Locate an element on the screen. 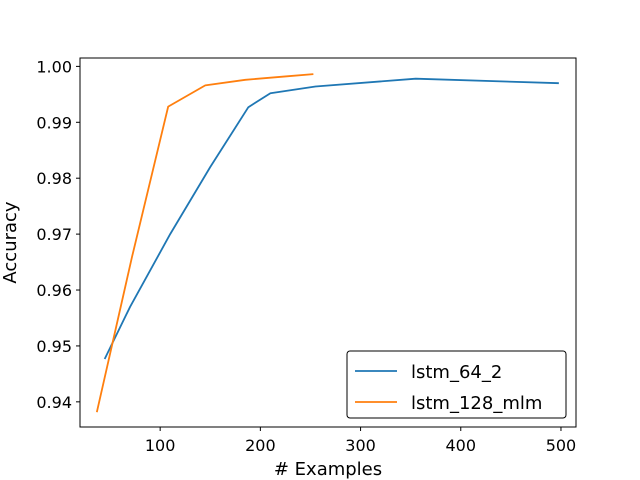 This screenshot has height=480, width=640. x-axis: 100 200 300 400 500 is located at coordinates (360, 441).